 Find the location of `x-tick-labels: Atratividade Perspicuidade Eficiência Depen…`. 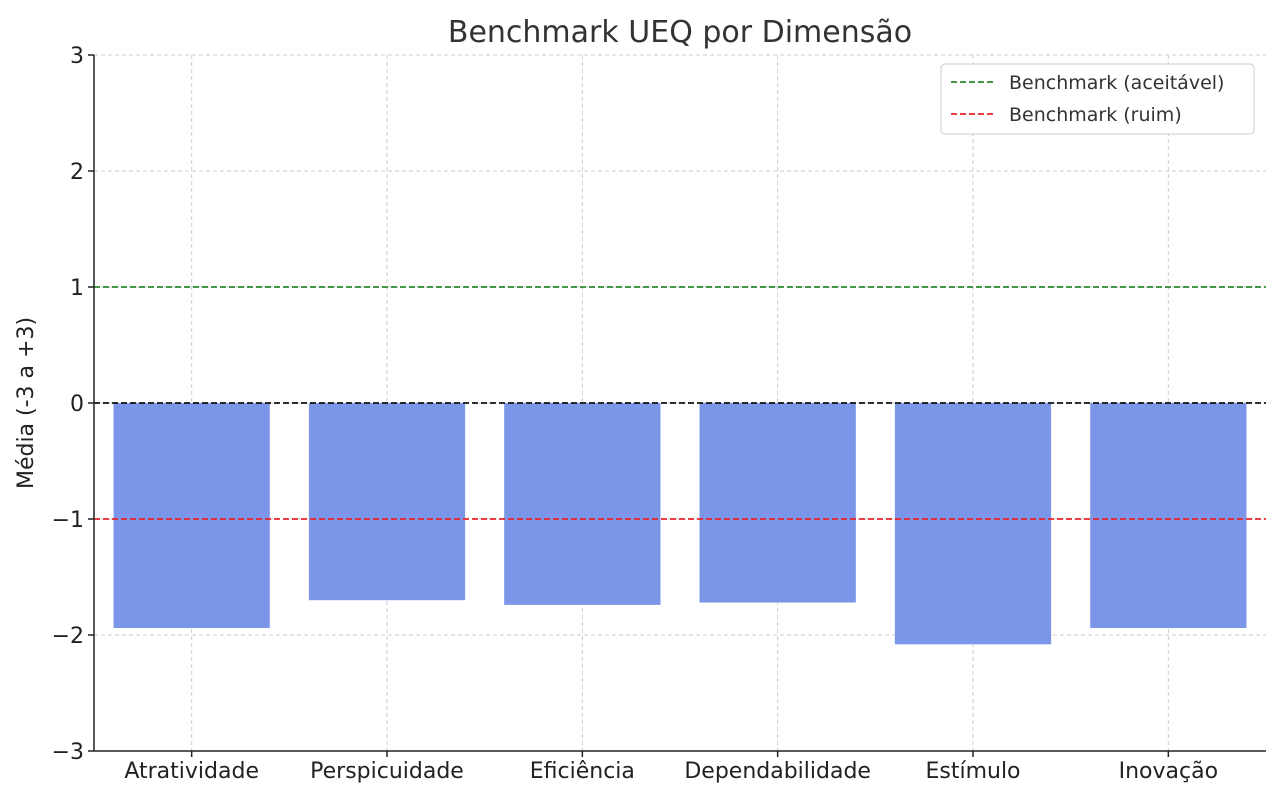

x-tick-labels: Atratividade Perspicuidade Eficiência Depen… is located at coordinates (671, 767).